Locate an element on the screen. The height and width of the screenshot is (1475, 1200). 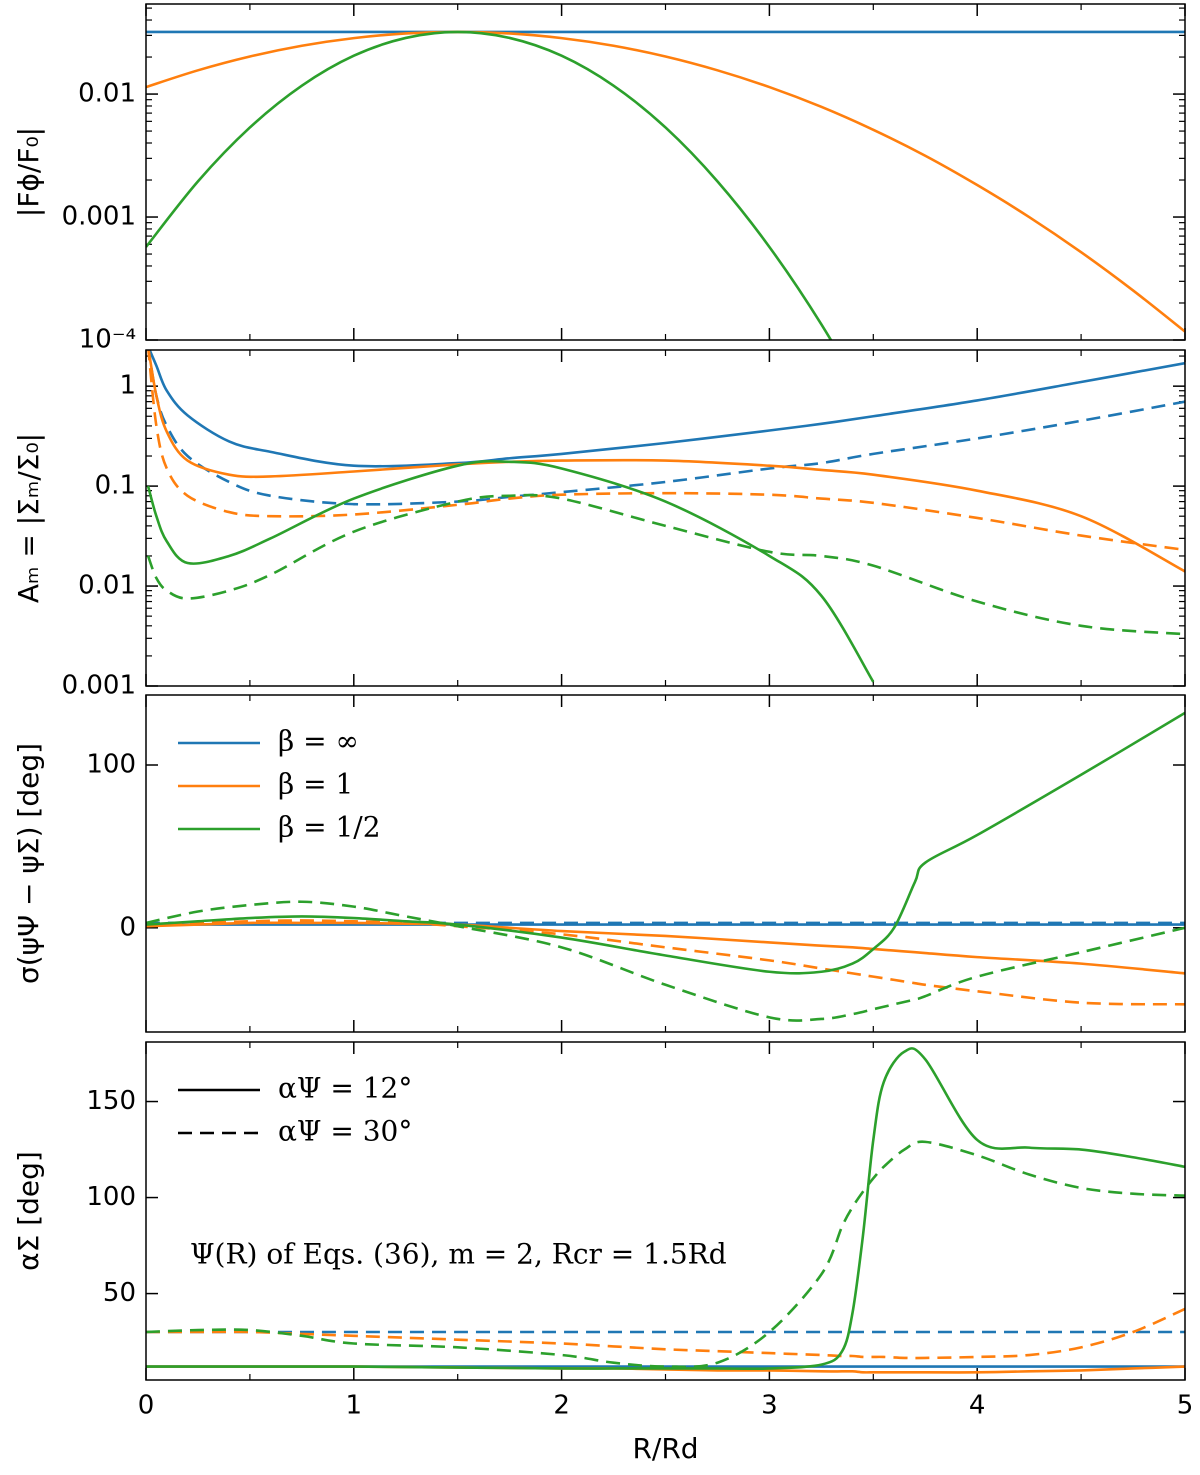
legend-label: β = 1/2 is located at coordinates (329, 827).